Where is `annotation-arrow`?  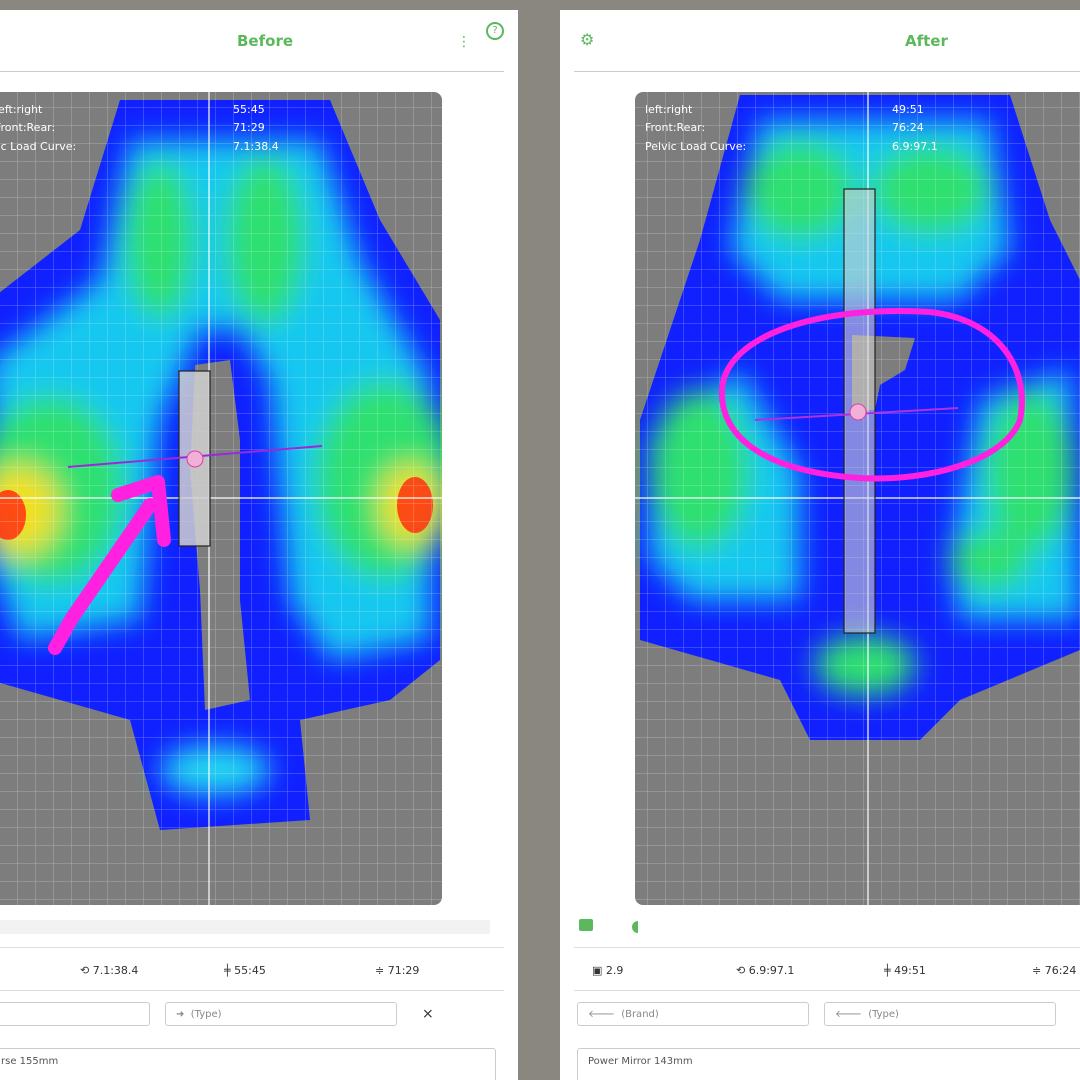 annotation-arrow is located at coordinates (109, 565).